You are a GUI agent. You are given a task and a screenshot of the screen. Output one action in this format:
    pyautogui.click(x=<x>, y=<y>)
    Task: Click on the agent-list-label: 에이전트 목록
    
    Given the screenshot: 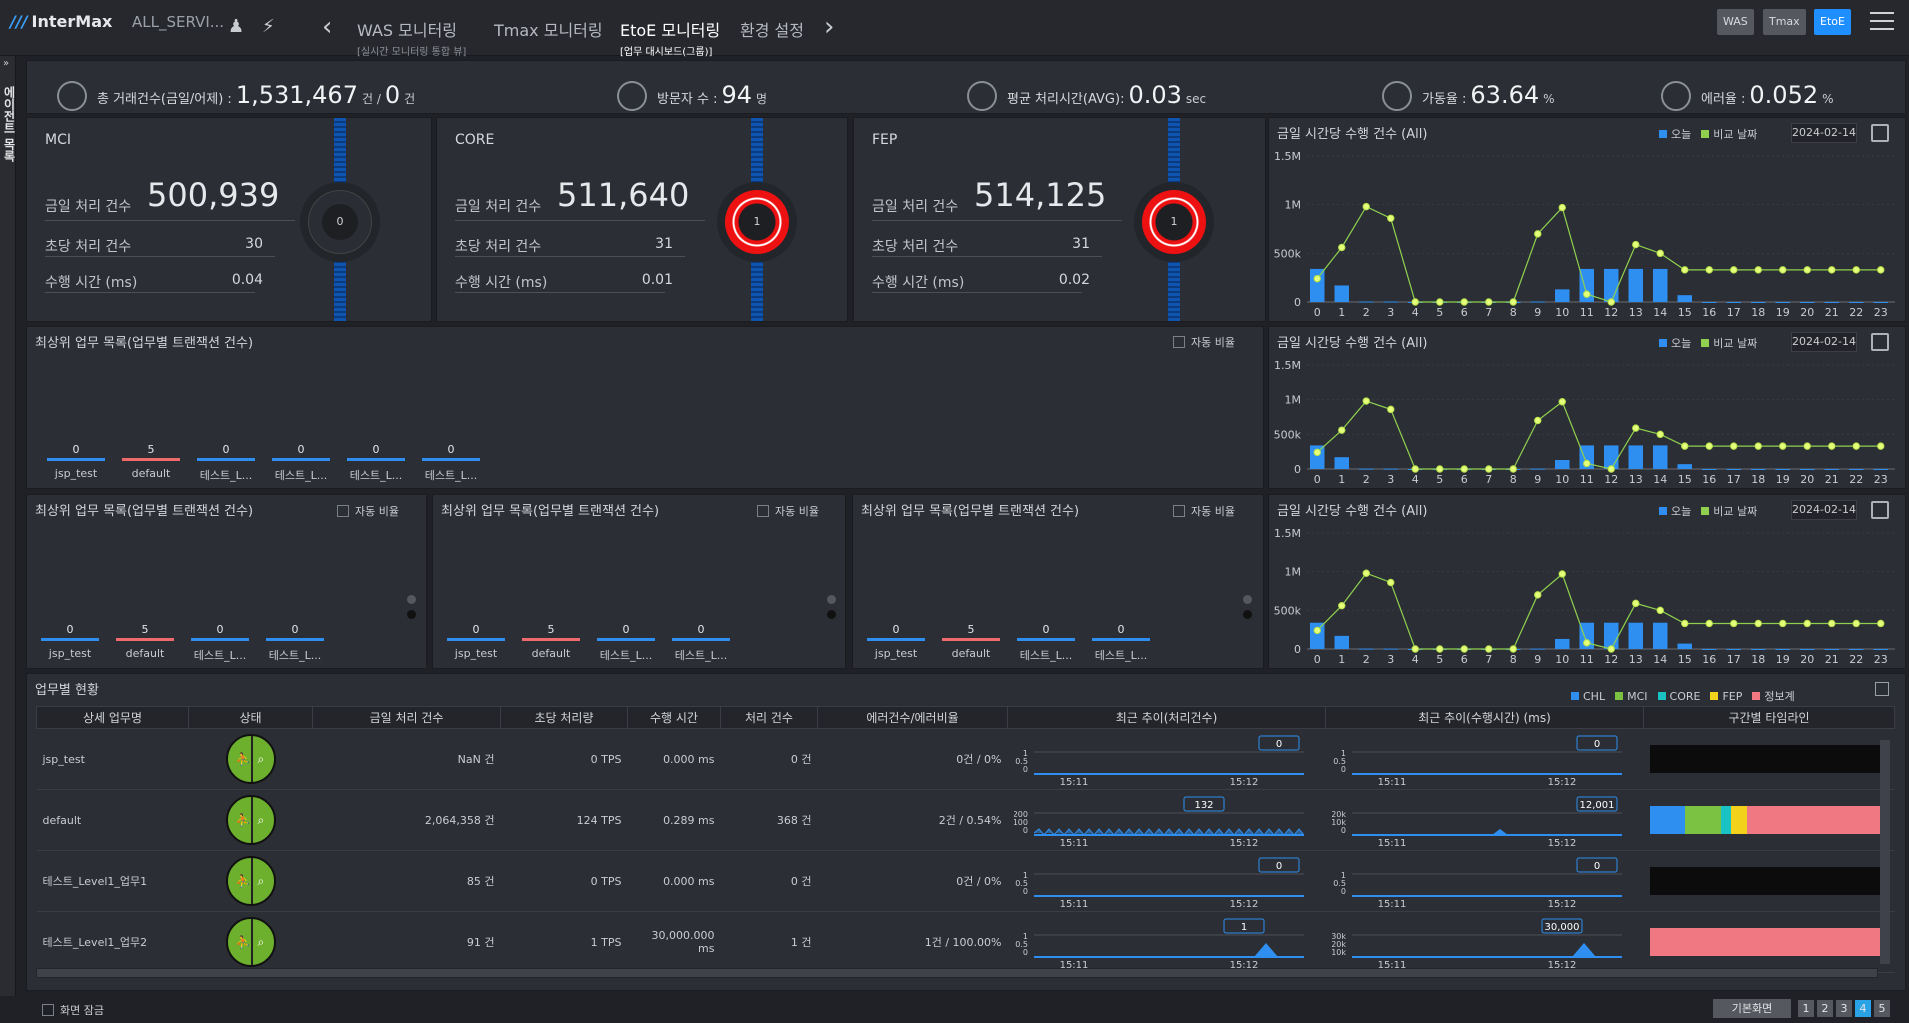 What is the action you would take?
    pyautogui.click(x=9, y=124)
    